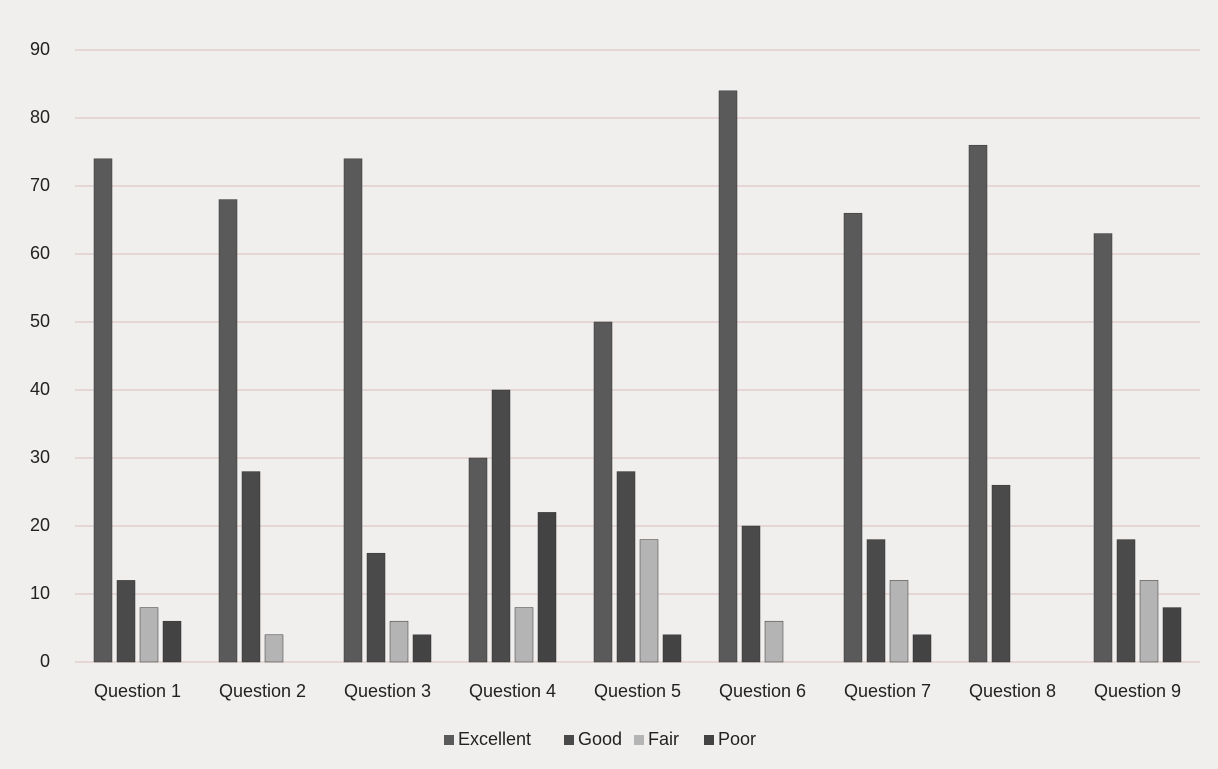 The width and height of the screenshot is (1218, 769). Describe the element at coordinates (262, 691) in the screenshot. I see `x-tick-label: Question 2` at that location.